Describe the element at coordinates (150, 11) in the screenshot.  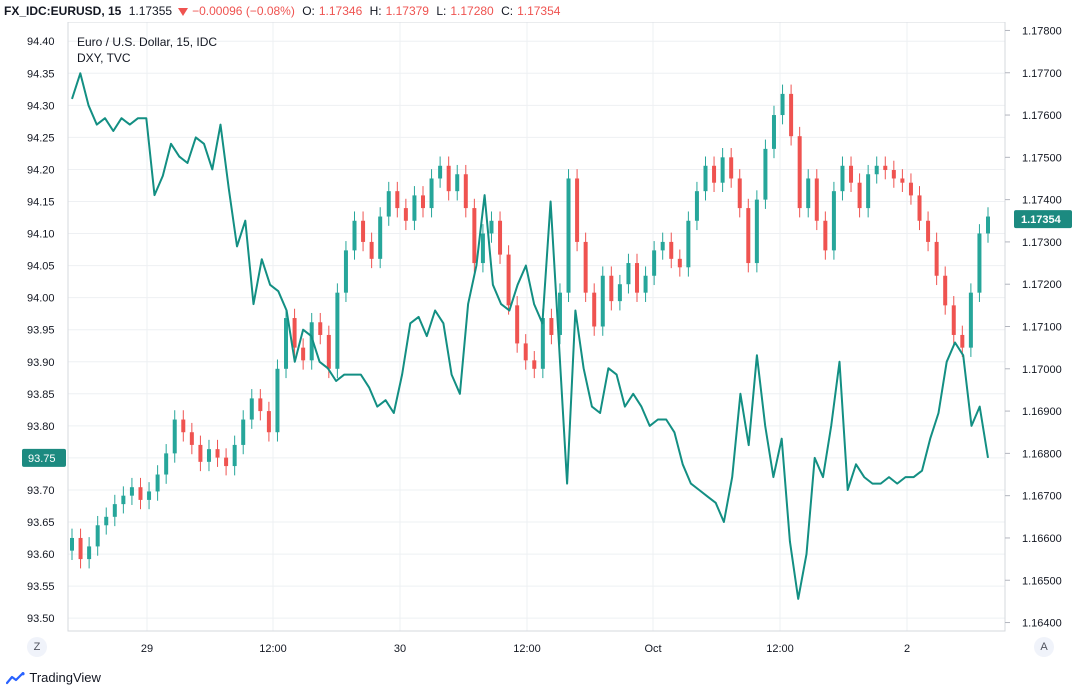
I see `last-price: 1.17355` at that location.